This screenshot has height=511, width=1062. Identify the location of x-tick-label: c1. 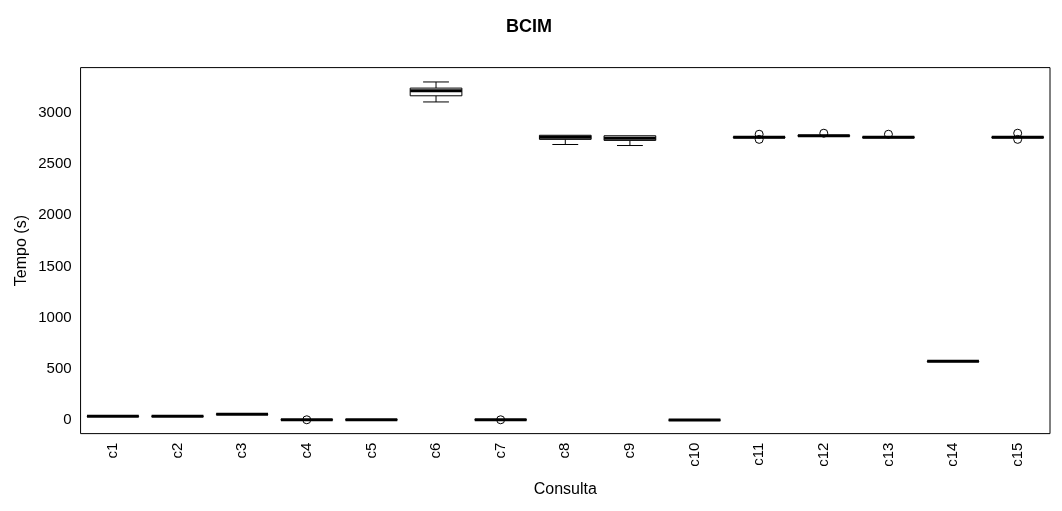
(112, 450).